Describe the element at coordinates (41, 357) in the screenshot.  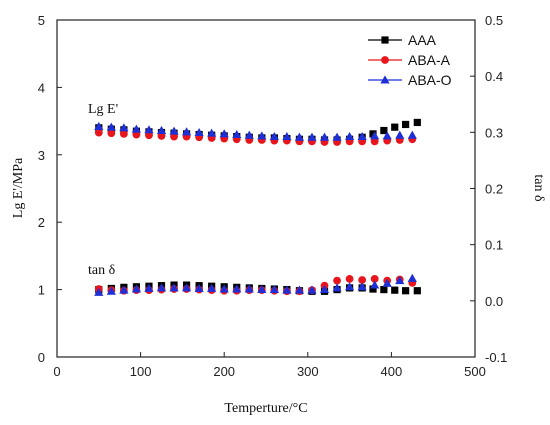
I see `y-left-tick-label: 0` at that location.